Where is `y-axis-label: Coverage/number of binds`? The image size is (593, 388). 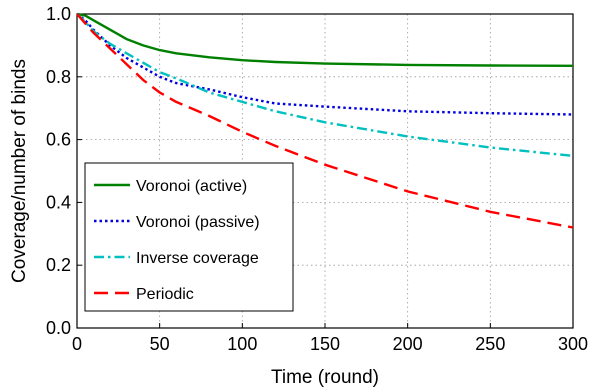 y-axis-label: Coverage/number of binds is located at coordinates (19, 171).